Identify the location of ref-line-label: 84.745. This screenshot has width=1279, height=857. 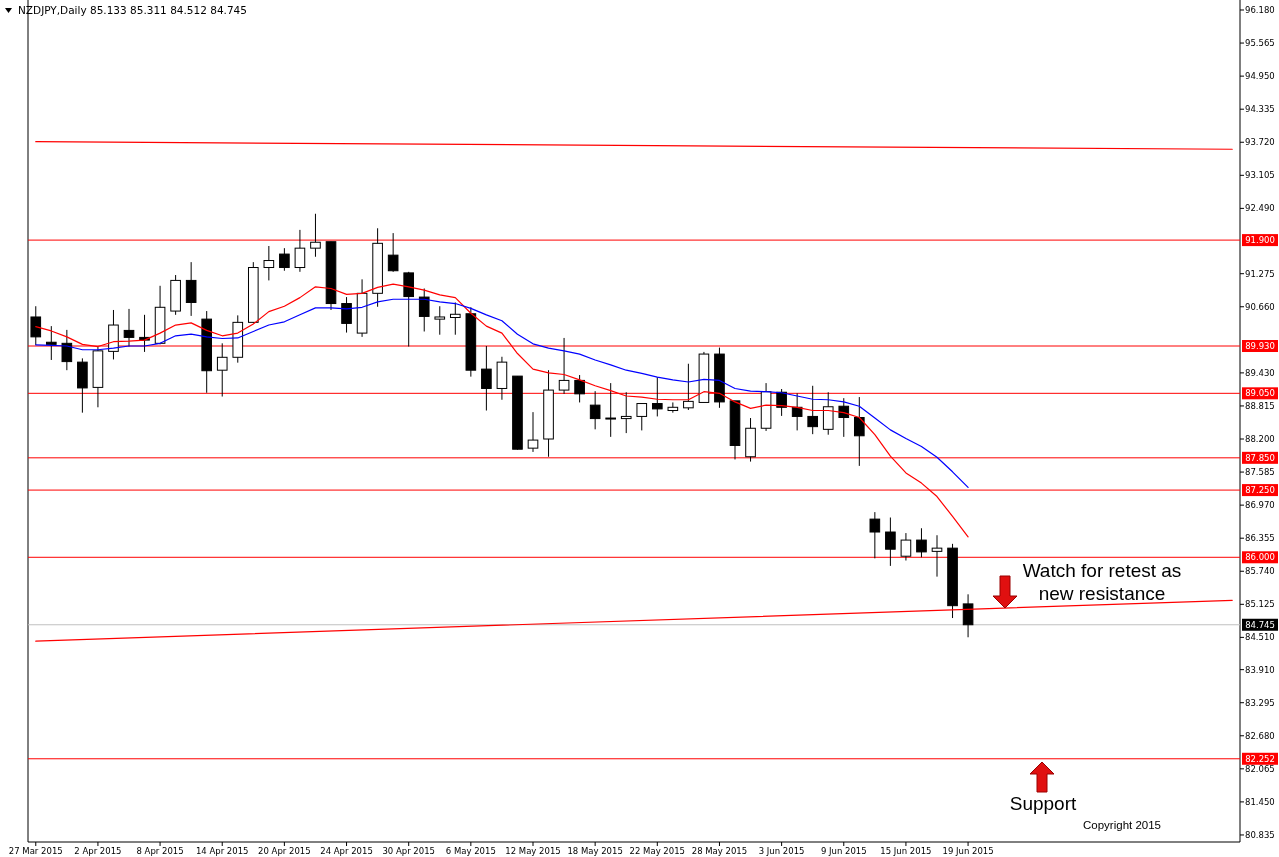
(1260, 624).